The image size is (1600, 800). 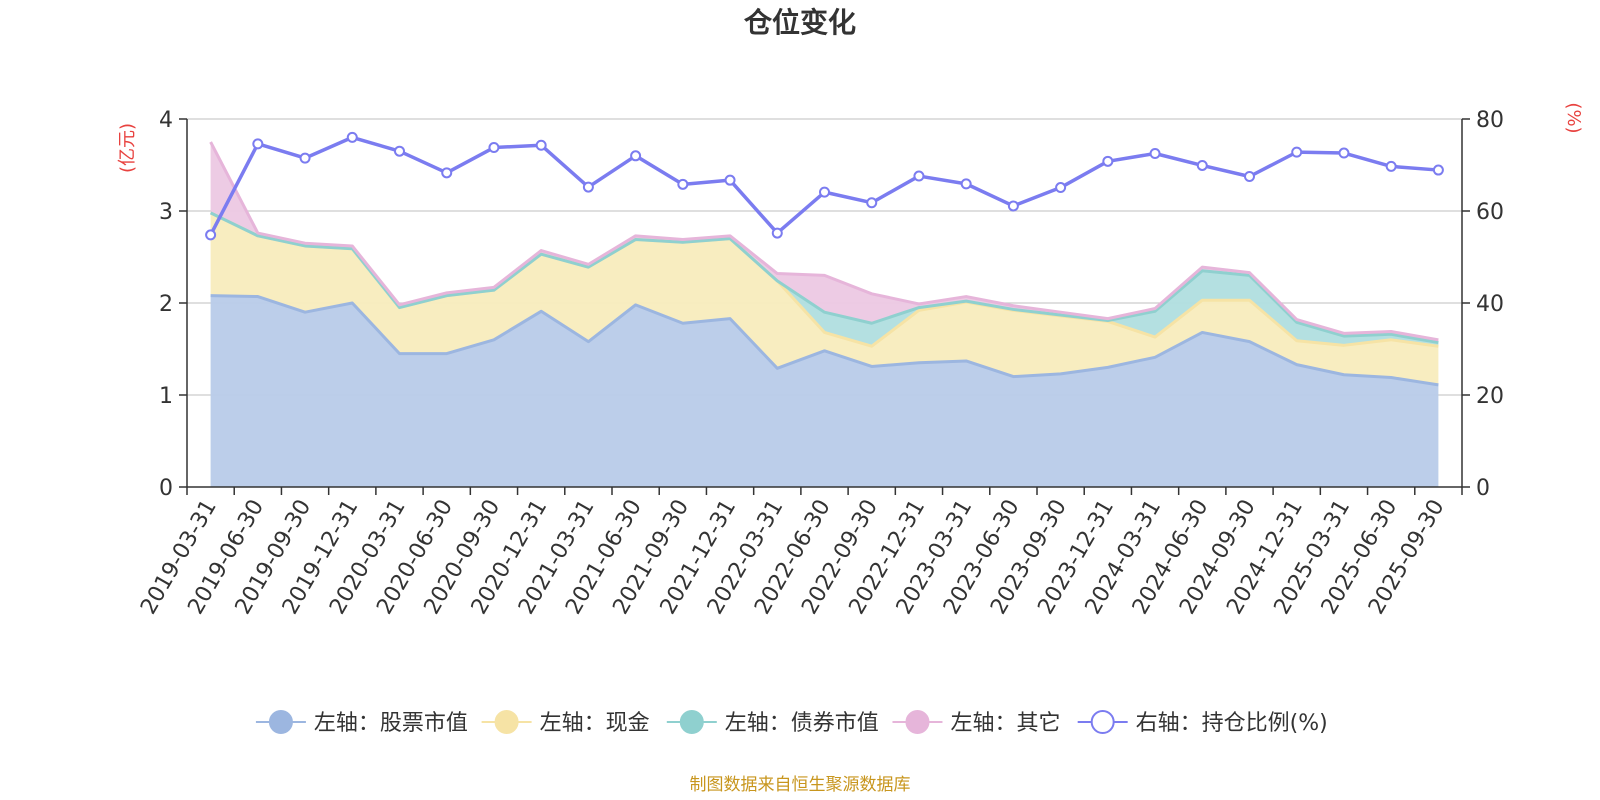 I want to click on chart-title: 仓位变化, so click(x=800, y=22).